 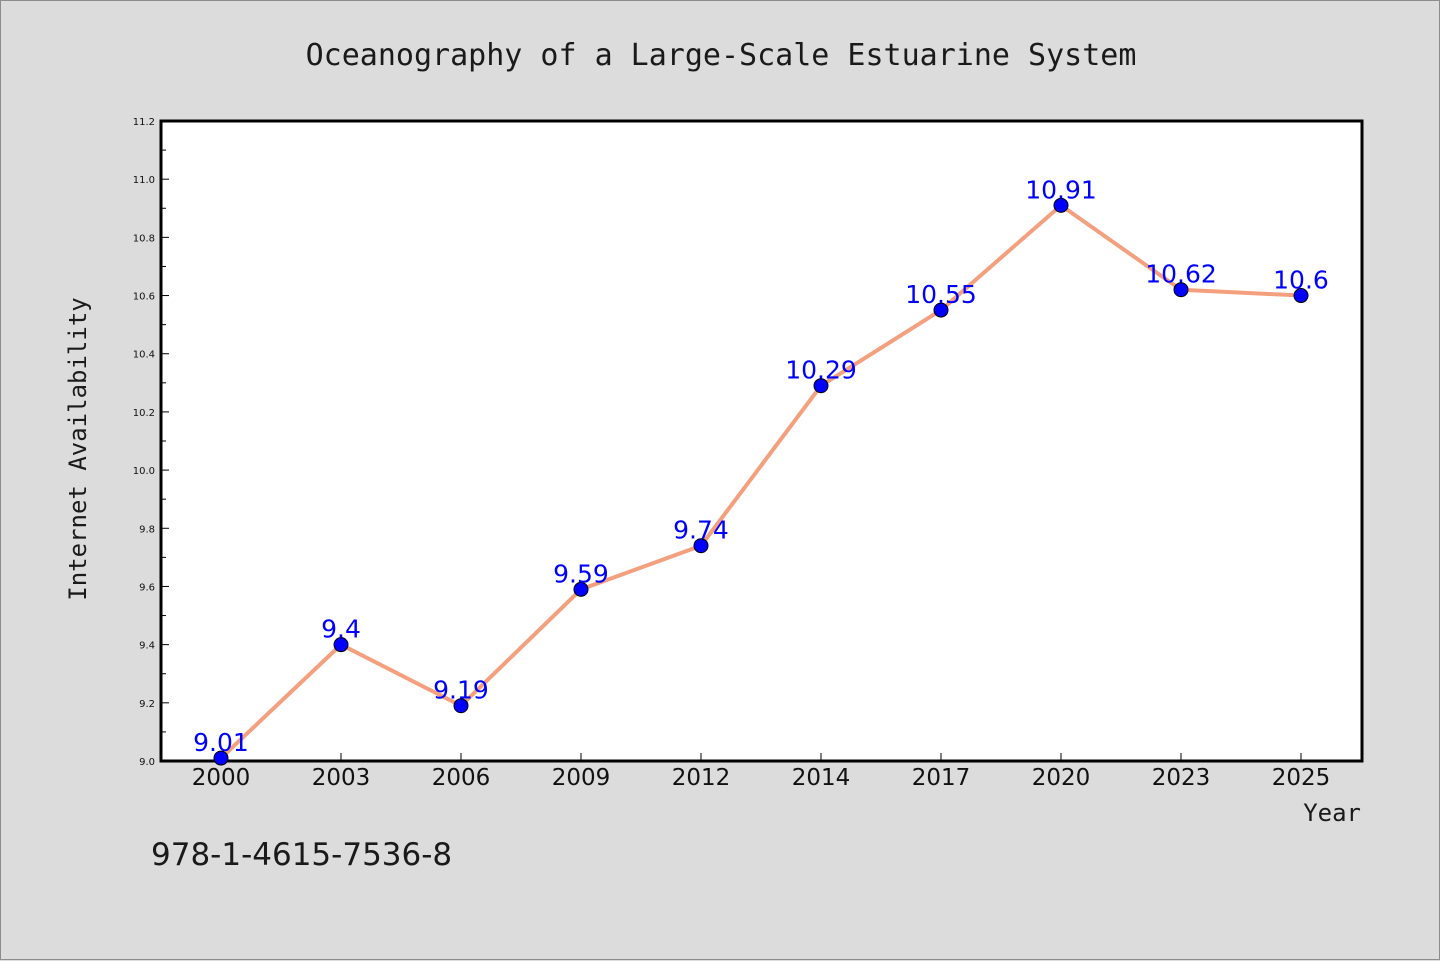 What do you see at coordinates (1301, 778) in the screenshot?
I see `x-tick-label: 2025` at bounding box center [1301, 778].